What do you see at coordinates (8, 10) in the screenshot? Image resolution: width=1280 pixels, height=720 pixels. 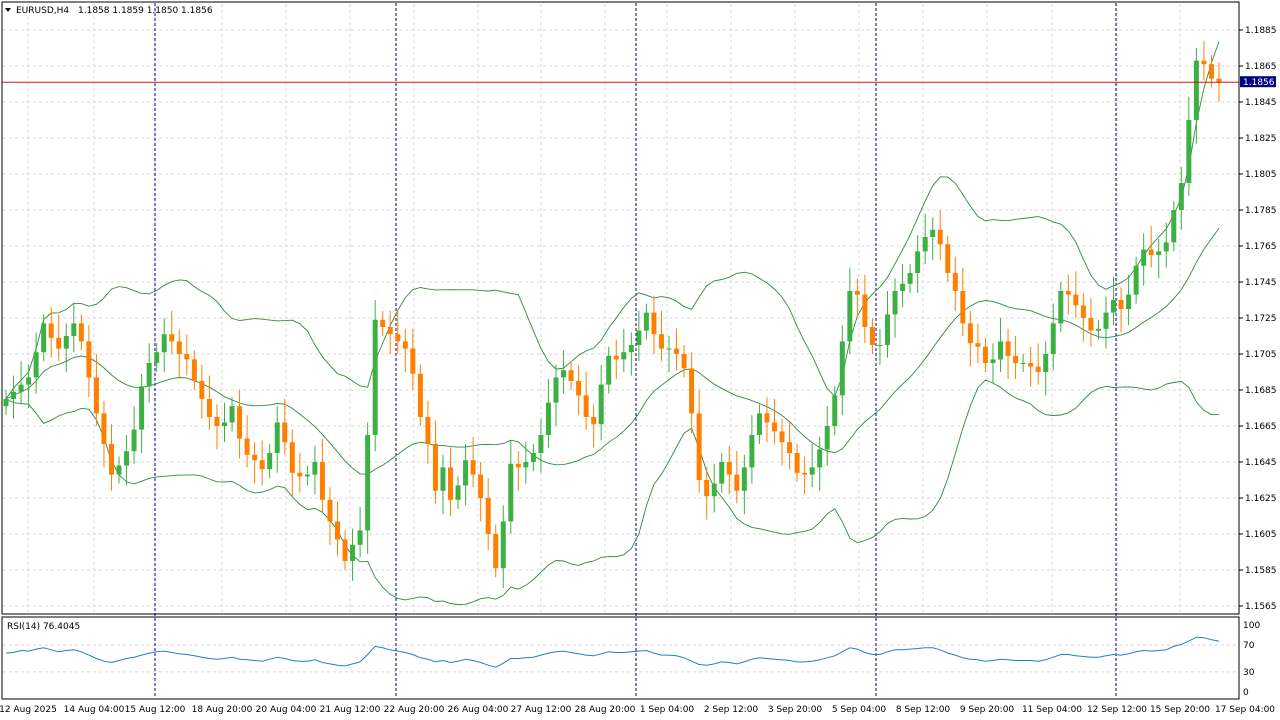 I see `symbol-dropdown-icon` at bounding box center [8, 10].